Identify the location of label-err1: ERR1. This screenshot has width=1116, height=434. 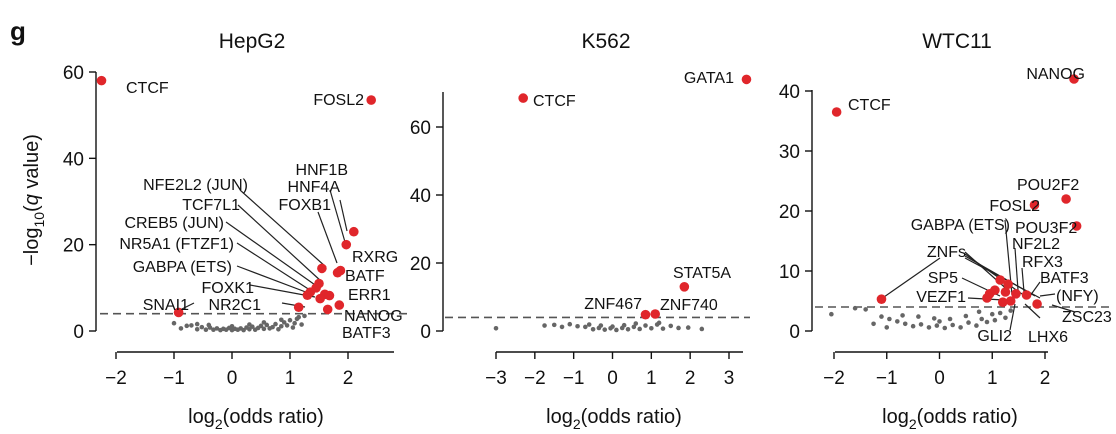
(369, 295).